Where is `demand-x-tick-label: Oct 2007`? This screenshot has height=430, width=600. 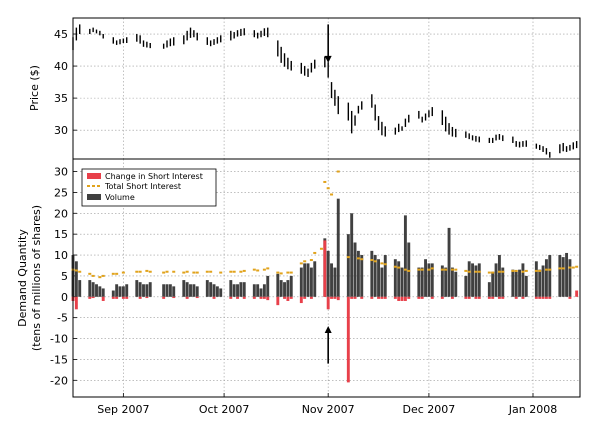 demand-x-tick-label: Oct 2007 is located at coordinates (224, 409).